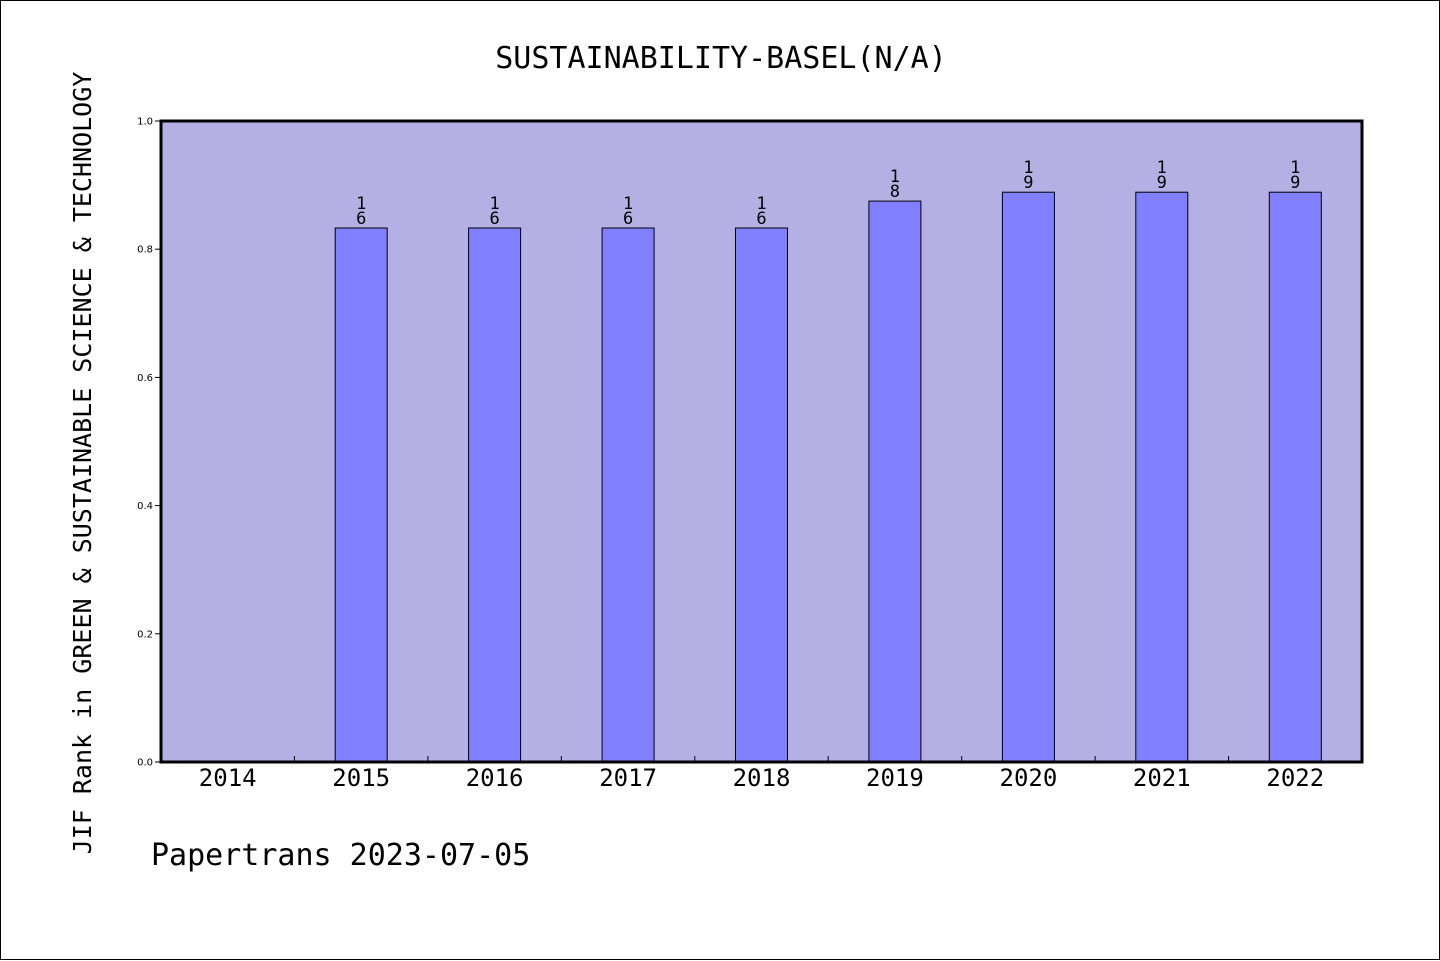 The width and height of the screenshot is (1440, 961). I want to click on bar-2021, so click(1162, 477).